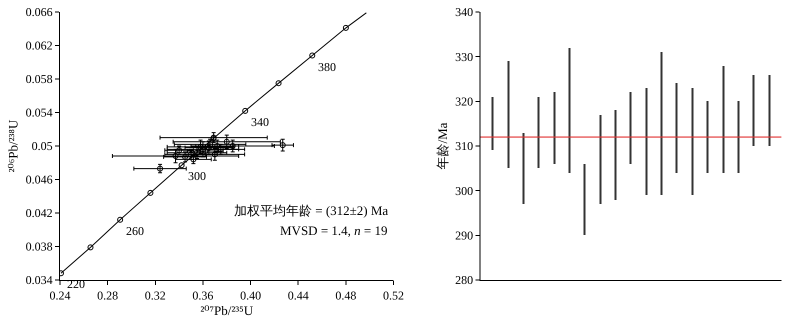 This screenshot has width=800, height=322. I want to click on annotation: 加权平均年龄 = (312±2) Ma, so click(311, 210).